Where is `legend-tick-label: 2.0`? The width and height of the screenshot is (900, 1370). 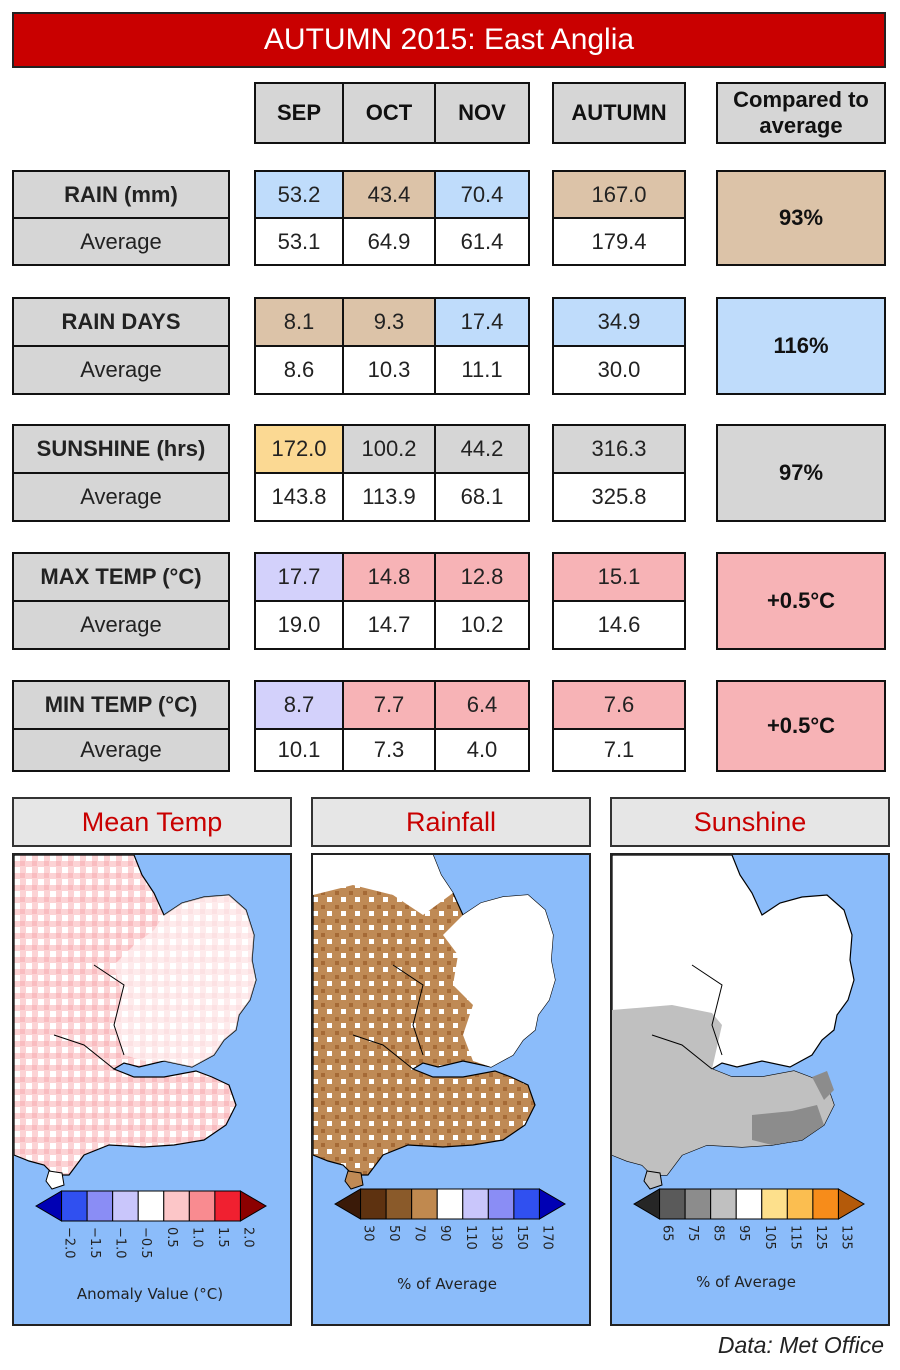 legend-tick-label: 2.0 is located at coordinates (247, 1237).